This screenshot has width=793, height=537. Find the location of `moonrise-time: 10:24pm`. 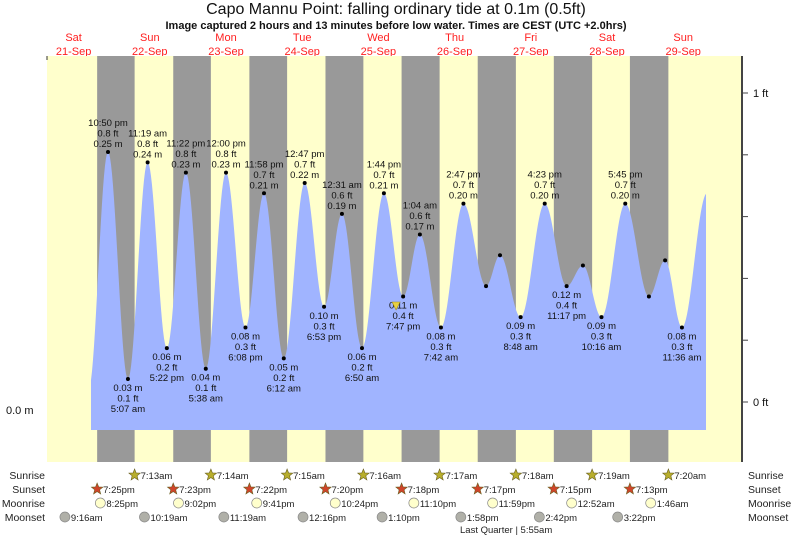

moonrise-time: 10:24pm is located at coordinates (359, 504).